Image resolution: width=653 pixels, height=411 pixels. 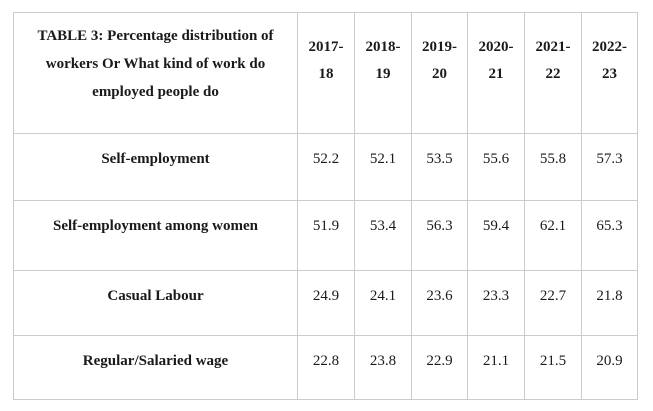 What do you see at coordinates (609, 167) in the screenshot?
I see `value-cell: 57.3` at bounding box center [609, 167].